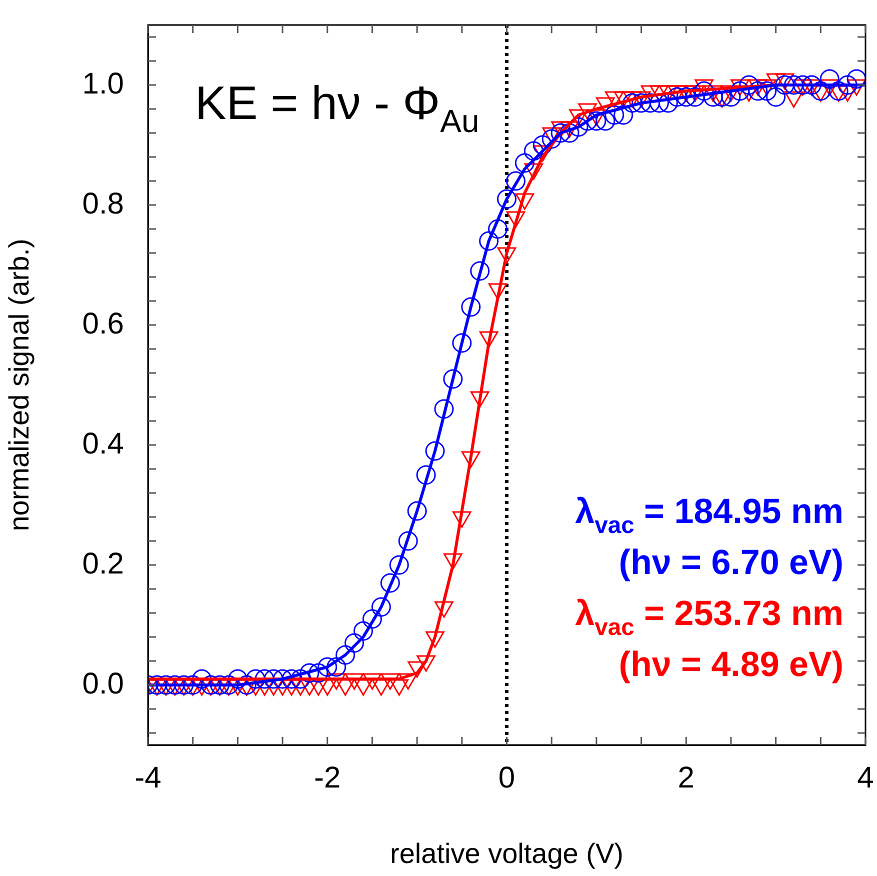 Image resolution: width=877 pixels, height=876 pixels. What do you see at coordinates (19, 385) in the screenshot?
I see `y-axis-title: normalized signal (arb.)` at bounding box center [19, 385].